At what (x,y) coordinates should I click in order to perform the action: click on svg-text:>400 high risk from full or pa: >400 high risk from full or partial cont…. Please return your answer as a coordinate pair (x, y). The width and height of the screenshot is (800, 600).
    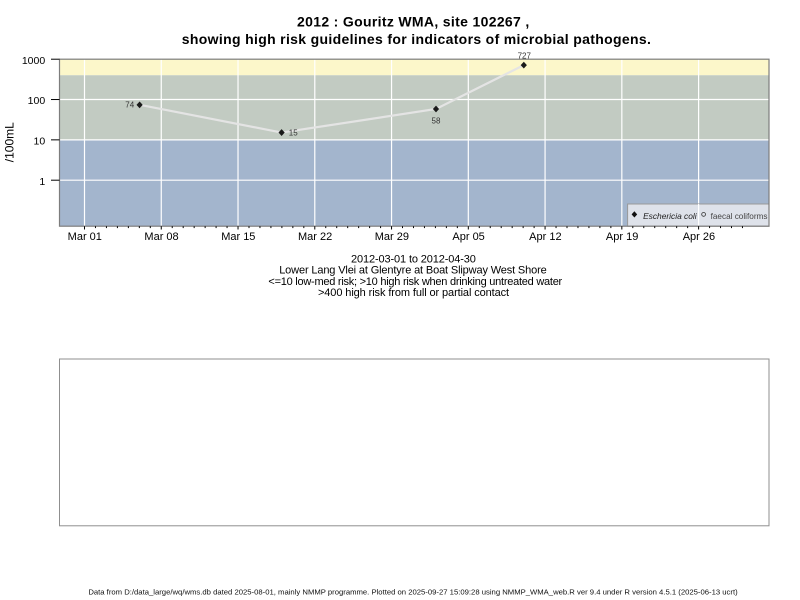
    Looking at the image, I should click on (413, 293).